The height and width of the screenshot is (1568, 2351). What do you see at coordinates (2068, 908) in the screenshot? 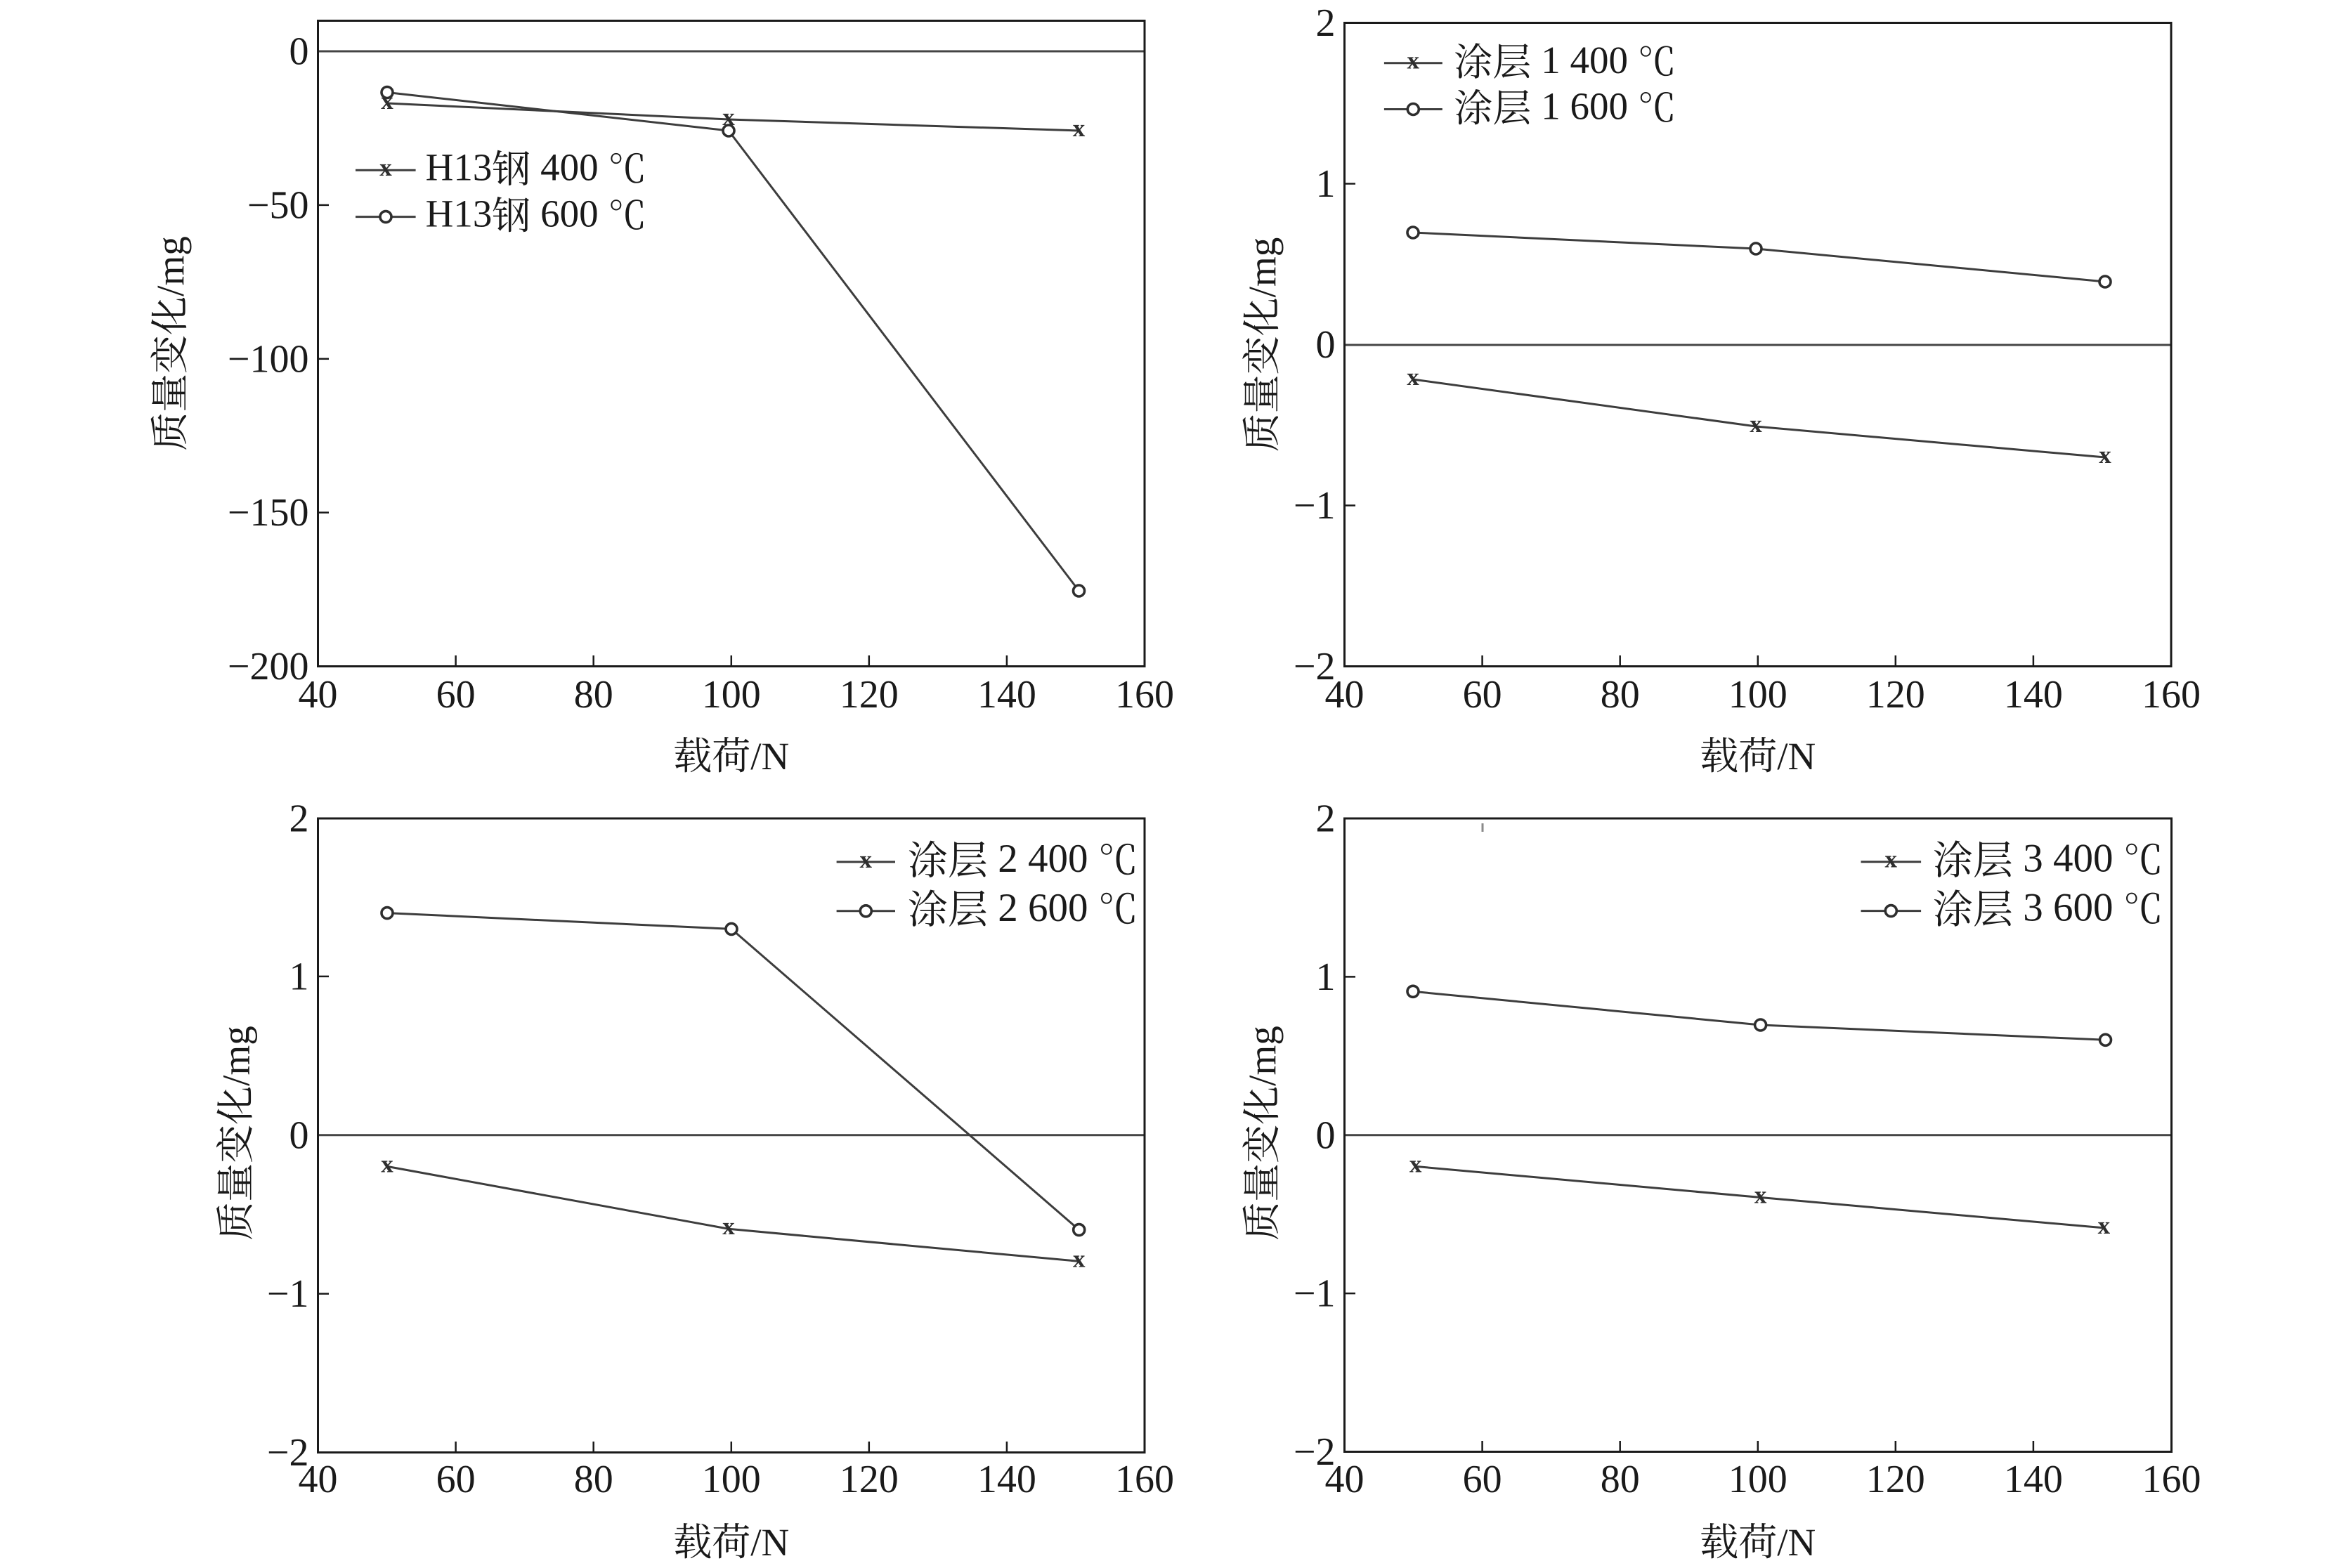
I see `svg-text: 3 600` at bounding box center [2068, 908].